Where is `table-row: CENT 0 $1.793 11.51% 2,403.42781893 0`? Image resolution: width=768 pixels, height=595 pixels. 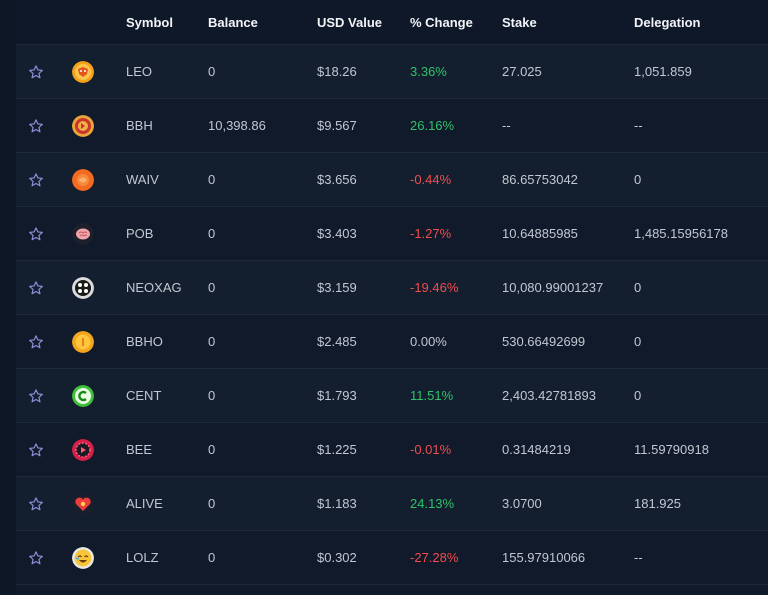 table-row: CENT 0 $1.793 11.51% 2,403.42781893 0 is located at coordinates (392, 396).